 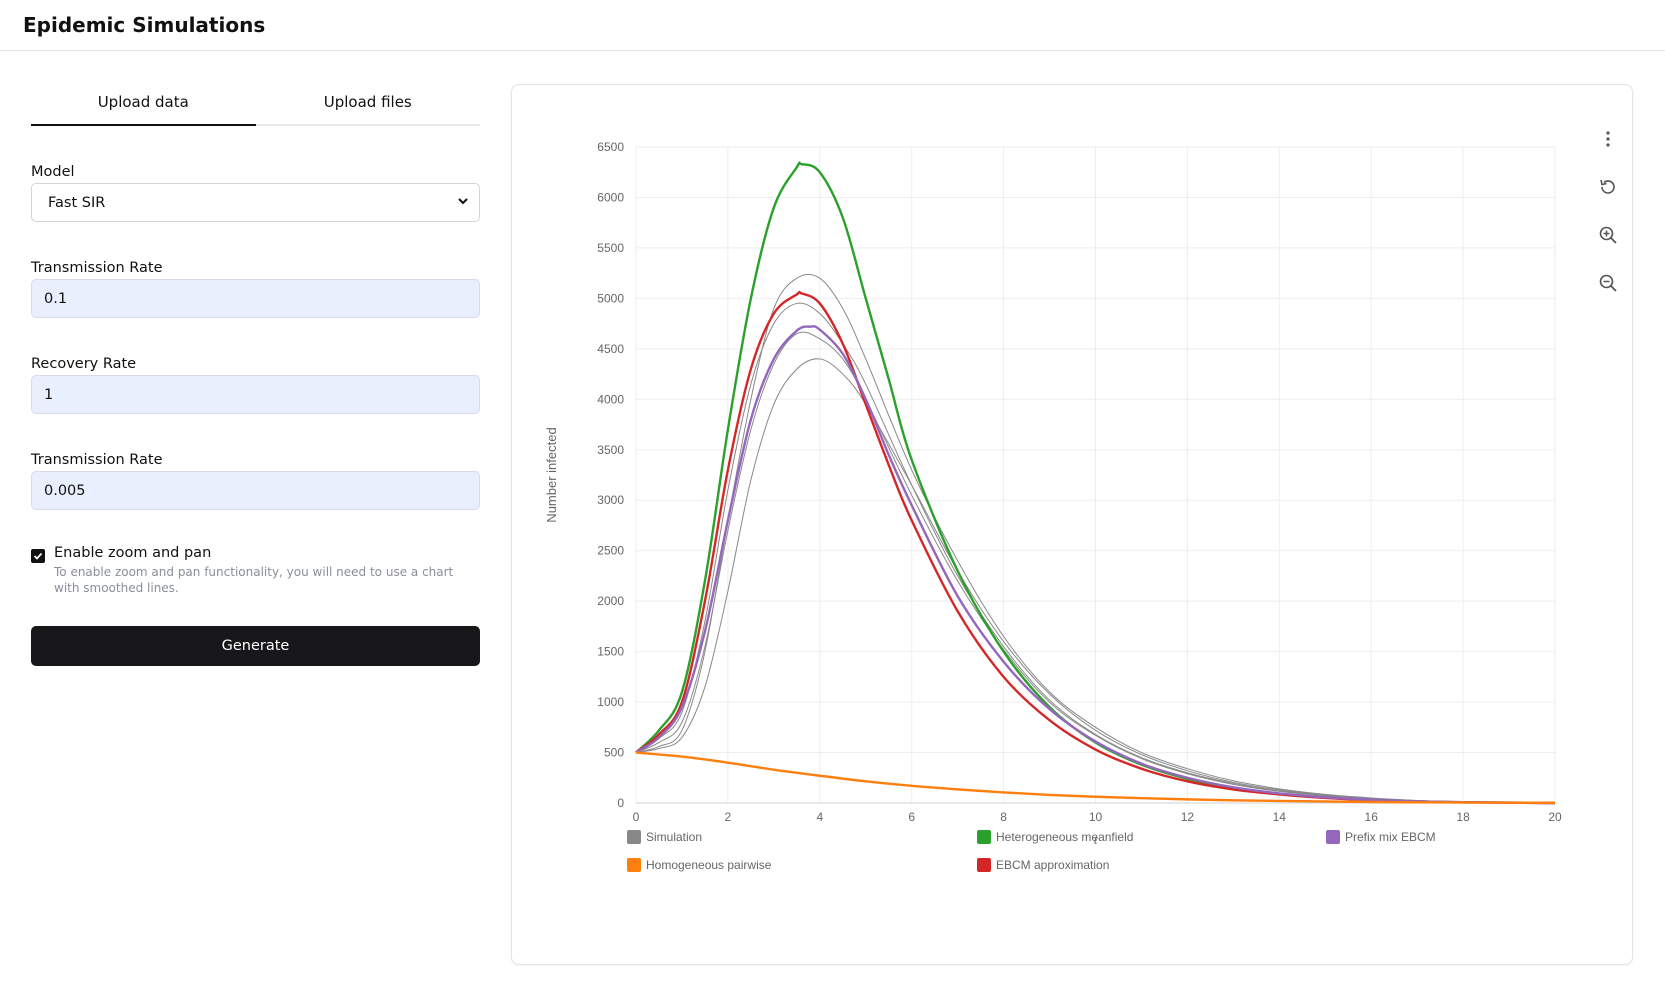 I want to click on y-tick-label: 0, so click(x=620, y=803).